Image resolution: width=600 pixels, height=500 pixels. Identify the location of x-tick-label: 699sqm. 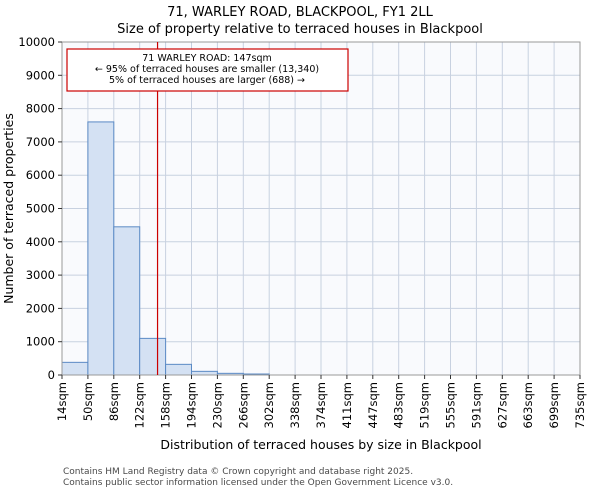
(554, 405).